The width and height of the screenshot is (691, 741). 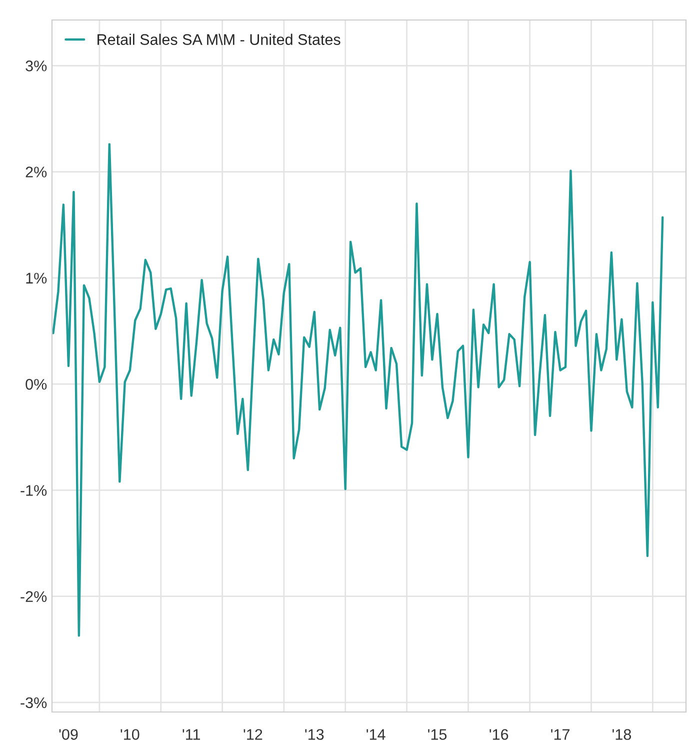 I want to click on y-tick-label: 1%, so click(x=36, y=278).